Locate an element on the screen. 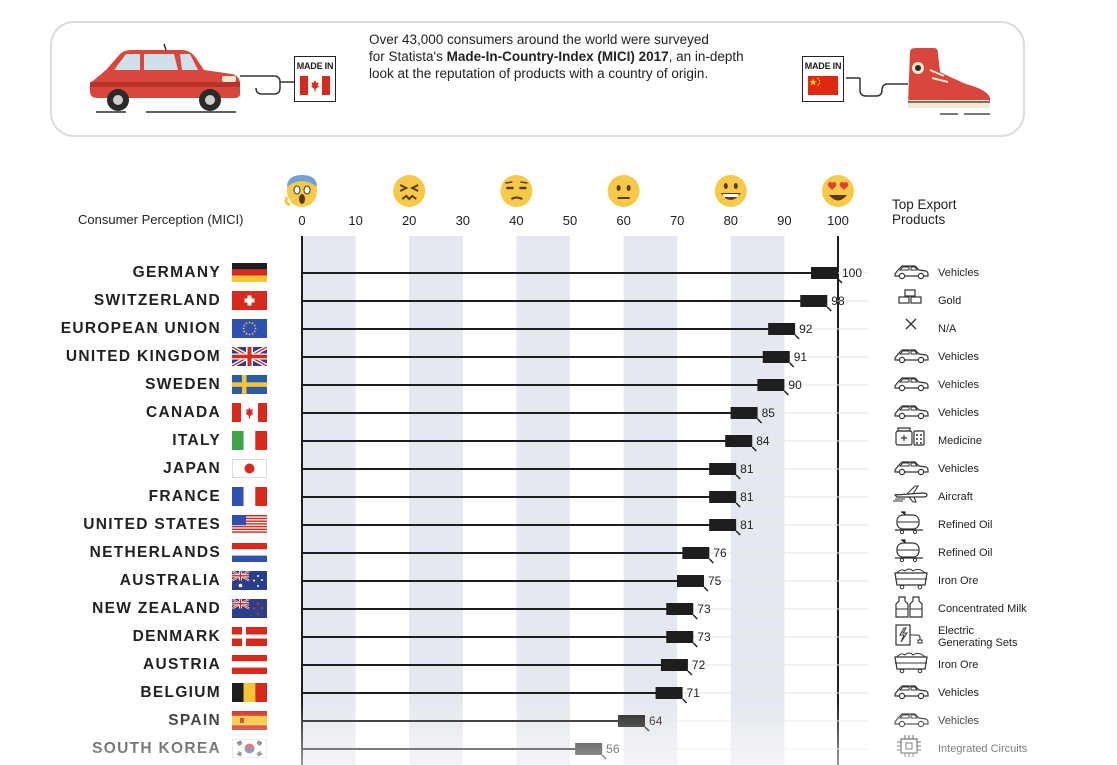 The width and height of the screenshot is (1117, 765). export-product-label: Electric Generating Sets is located at coordinates (978, 637).